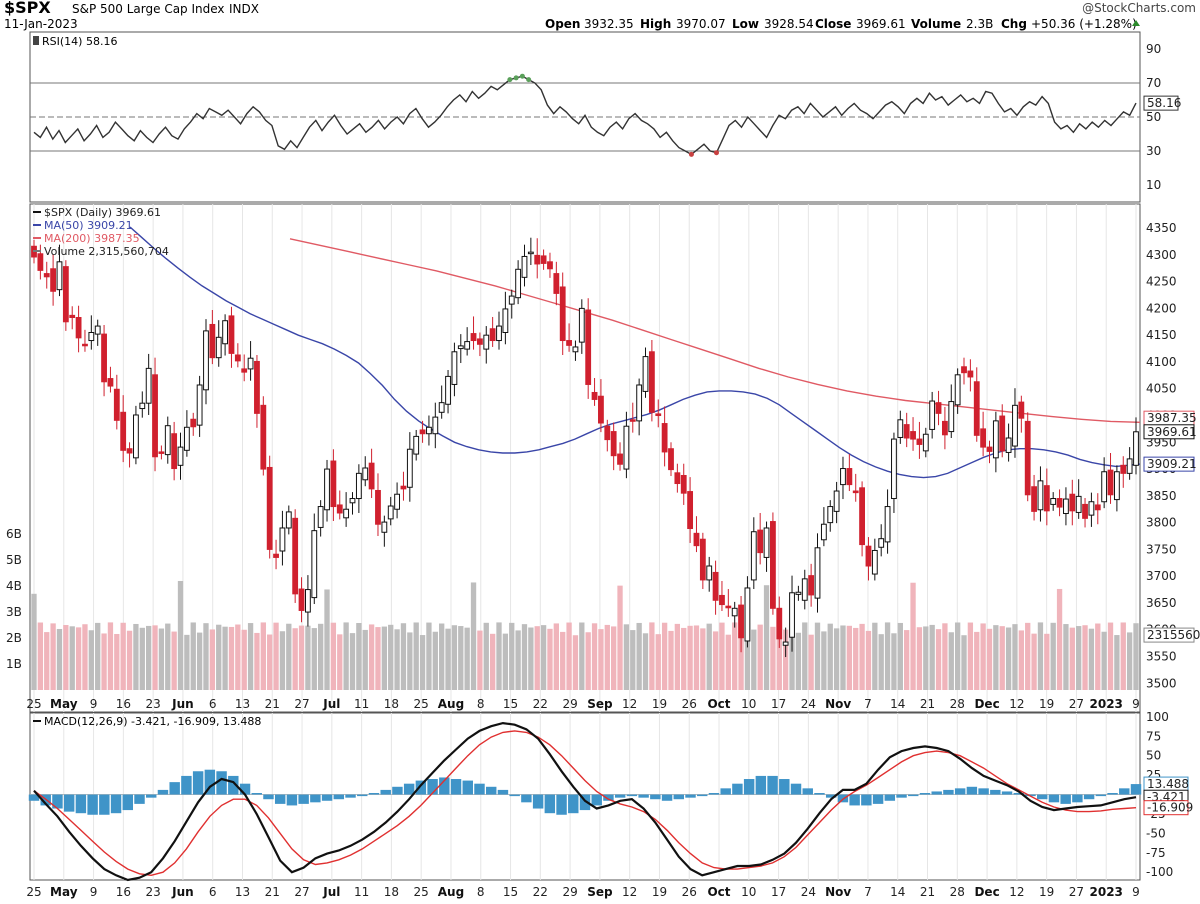 The width and height of the screenshot is (1200, 904). I want to click on rsi-y-tick: 30, so click(1153, 151).